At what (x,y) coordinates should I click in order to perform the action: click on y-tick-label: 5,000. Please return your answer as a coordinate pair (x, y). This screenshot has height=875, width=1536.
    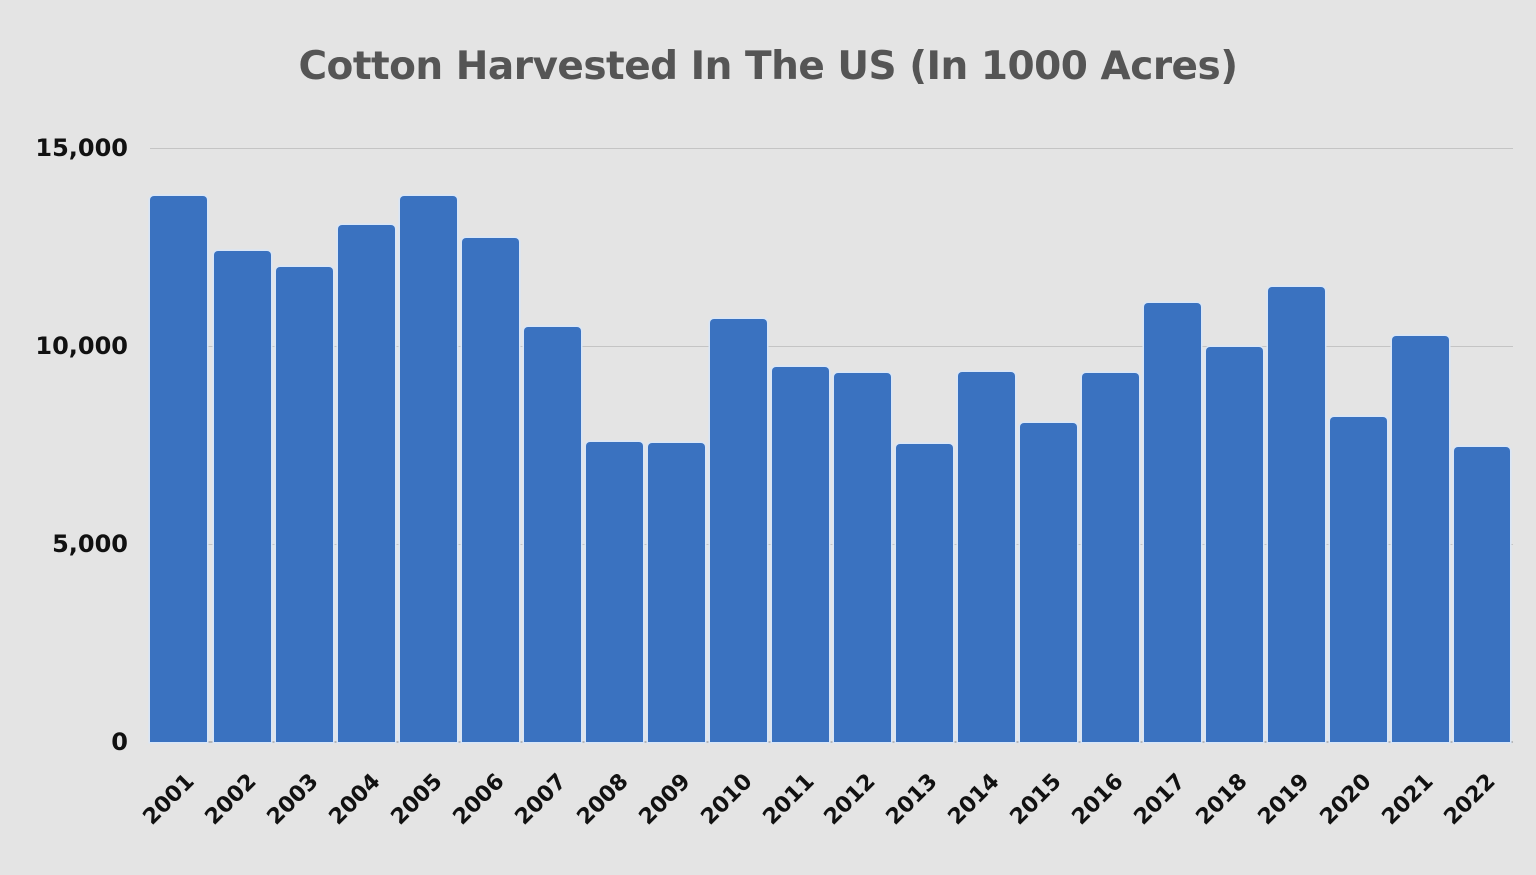
    Looking at the image, I should click on (90, 544).